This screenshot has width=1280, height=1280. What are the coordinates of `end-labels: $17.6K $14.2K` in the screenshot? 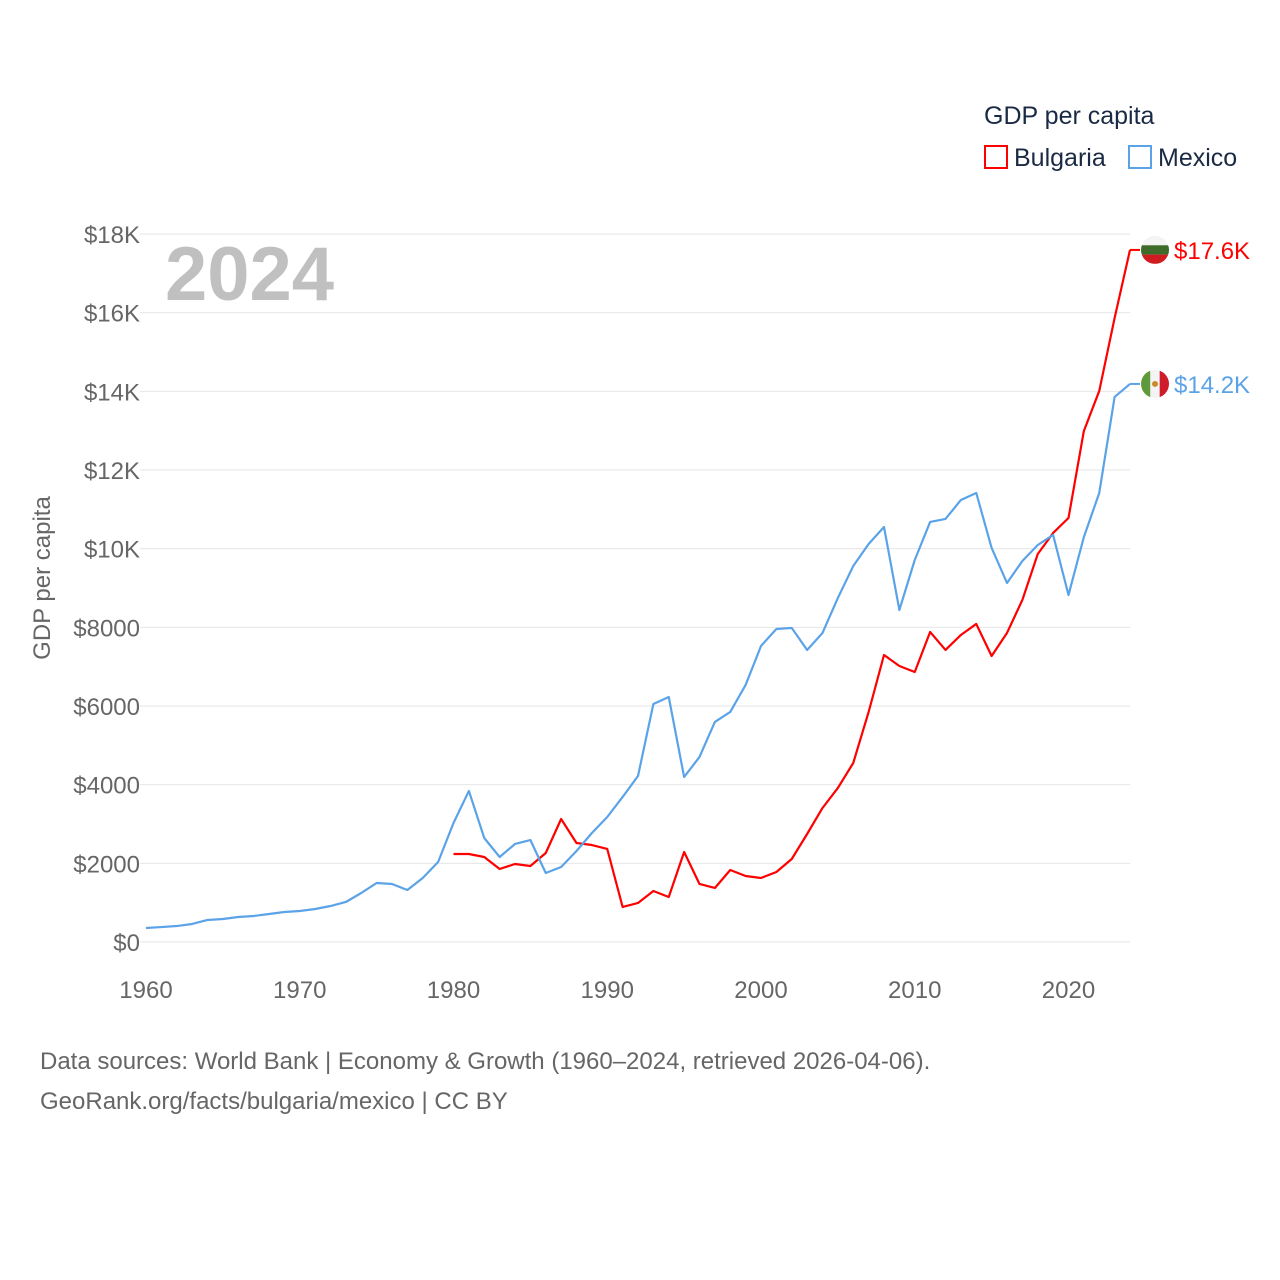 It's located at (1190, 317).